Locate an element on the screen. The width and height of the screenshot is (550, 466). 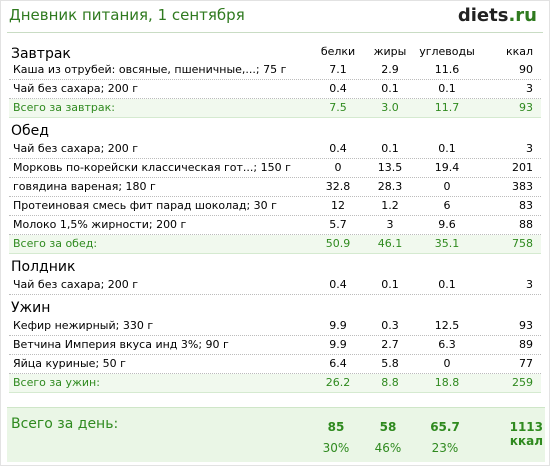
food-fat: 1.2 is located at coordinates (390, 205).